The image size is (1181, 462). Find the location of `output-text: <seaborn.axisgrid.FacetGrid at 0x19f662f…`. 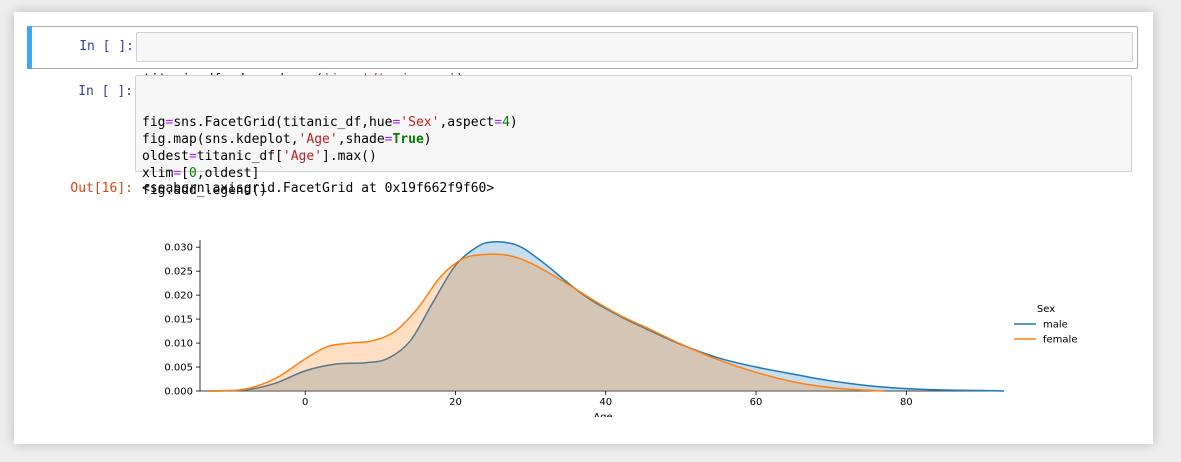

output-text: <seaborn.axisgrid.FacetGrid at 0x19f662f… is located at coordinates (318, 188).